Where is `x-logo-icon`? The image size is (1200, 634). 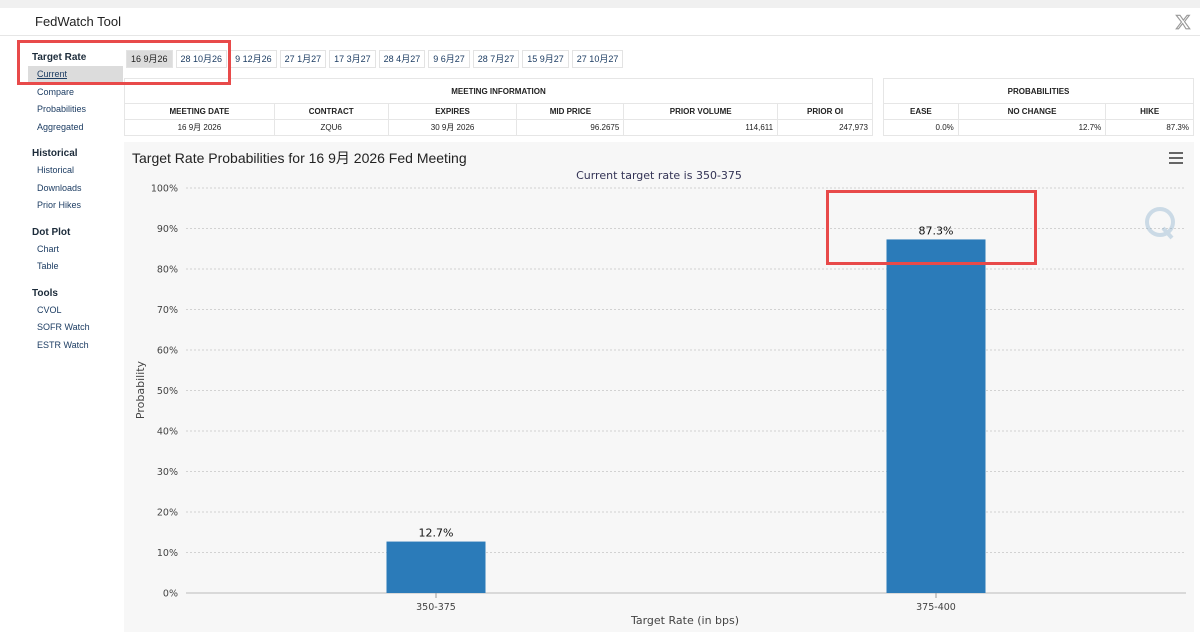
x-logo-icon is located at coordinates (1183, 22).